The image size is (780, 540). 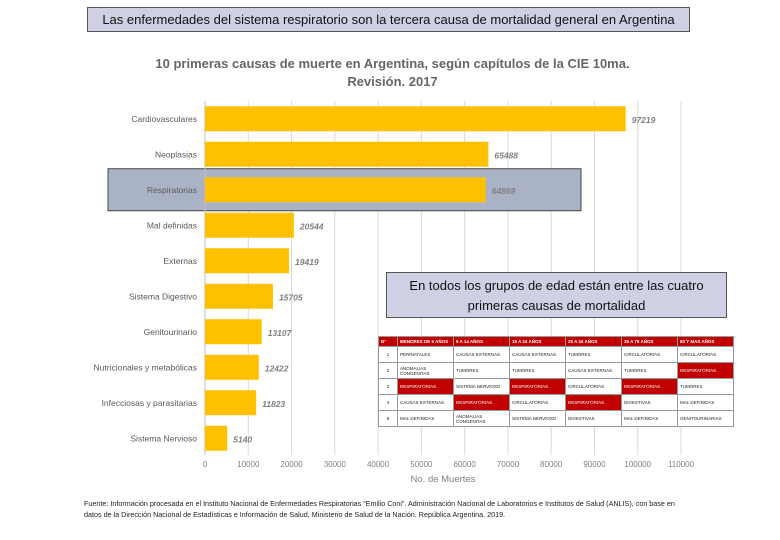 What do you see at coordinates (425, 354) in the screenshot?
I see `cause-cell: PERINATALES` at bounding box center [425, 354].